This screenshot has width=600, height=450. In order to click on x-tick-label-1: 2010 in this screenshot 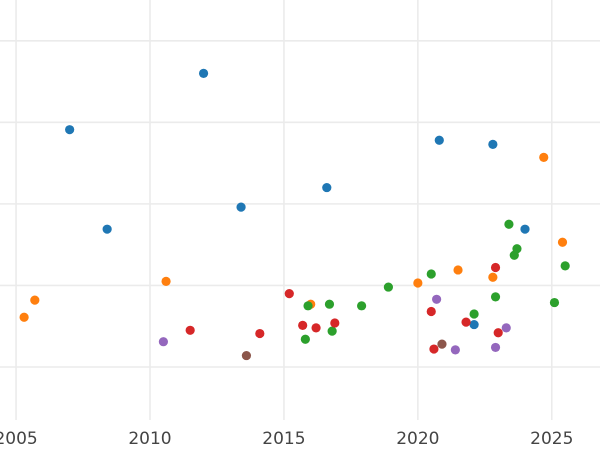, I will do `click(149, 439)`.